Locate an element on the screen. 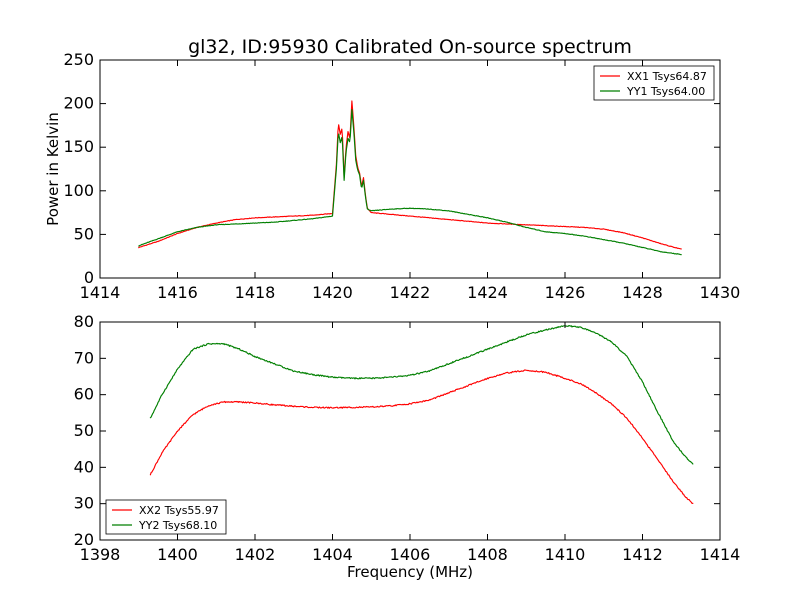 Image resolution: width=800 pixels, height=600 pixels. y-tick-label: 30 is located at coordinates (84, 503).